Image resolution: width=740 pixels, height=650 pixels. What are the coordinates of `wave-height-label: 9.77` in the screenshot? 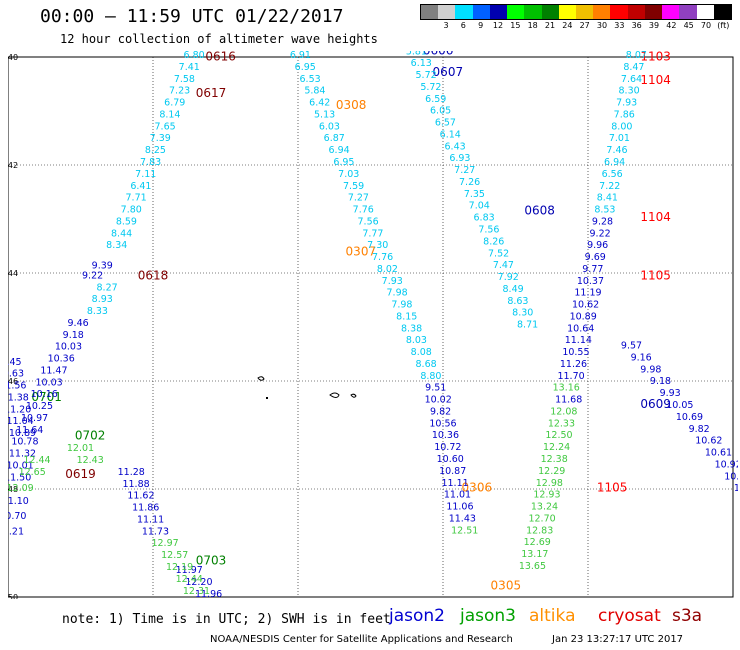 It's located at (592, 269).